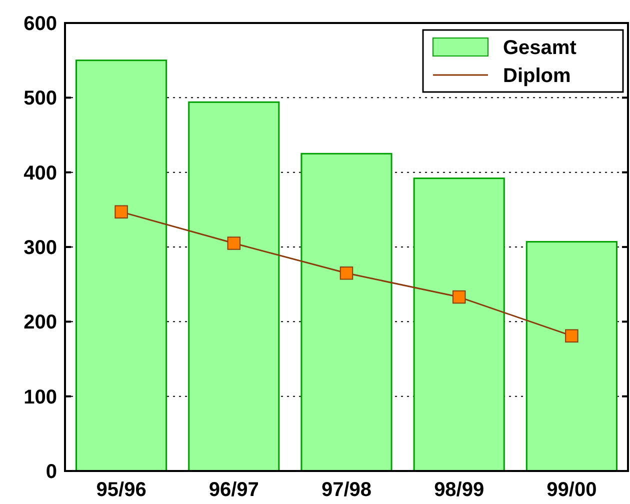 The image size is (630, 504). What do you see at coordinates (121, 490) in the screenshot?
I see `x-tick-label: 95/96` at bounding box center [121, 490].